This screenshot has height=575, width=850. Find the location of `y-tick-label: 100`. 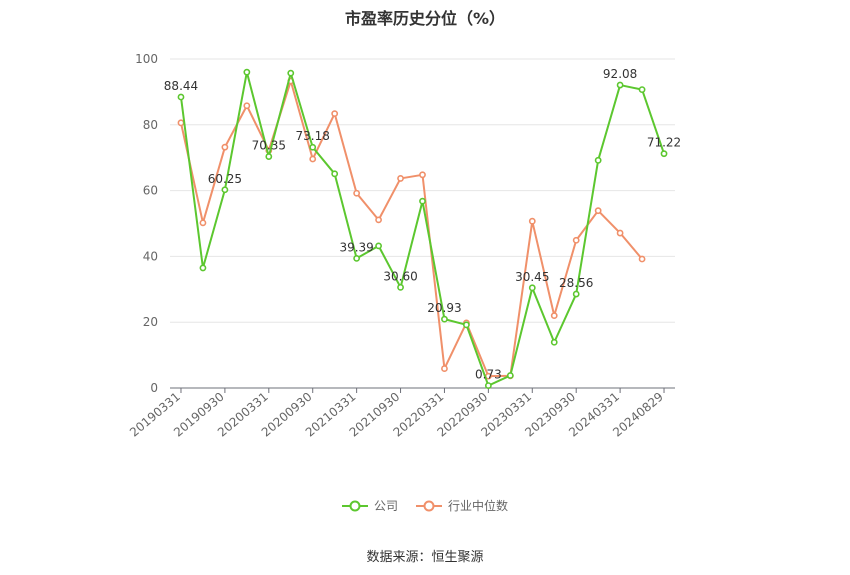

y-tick-label: 100 is located at coordinates (146, 59).